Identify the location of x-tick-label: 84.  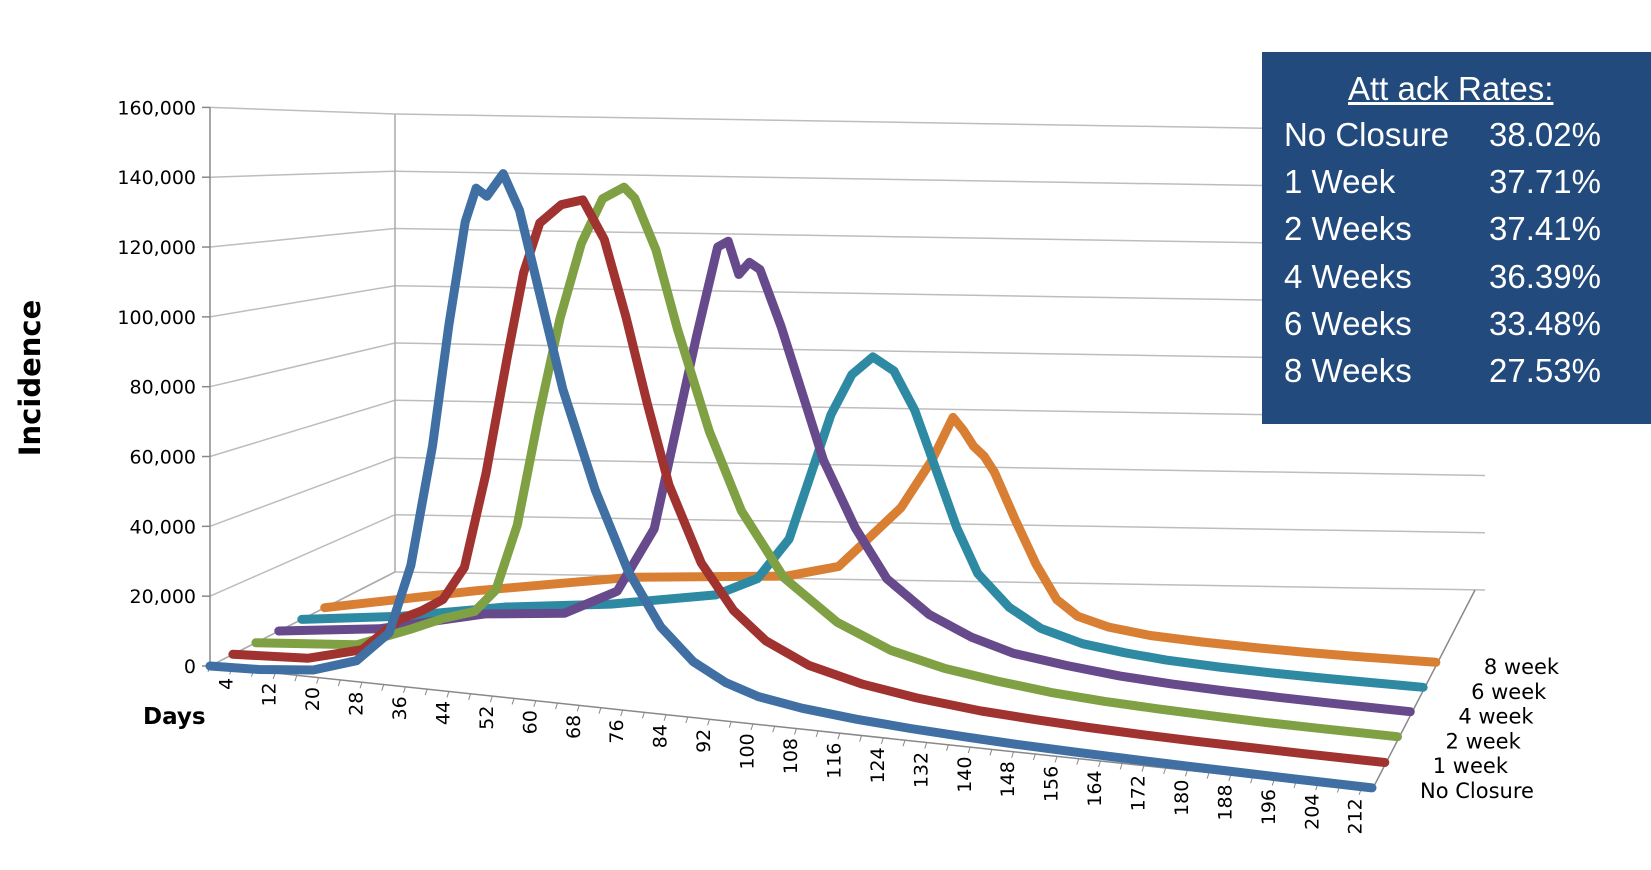
(661, 736).